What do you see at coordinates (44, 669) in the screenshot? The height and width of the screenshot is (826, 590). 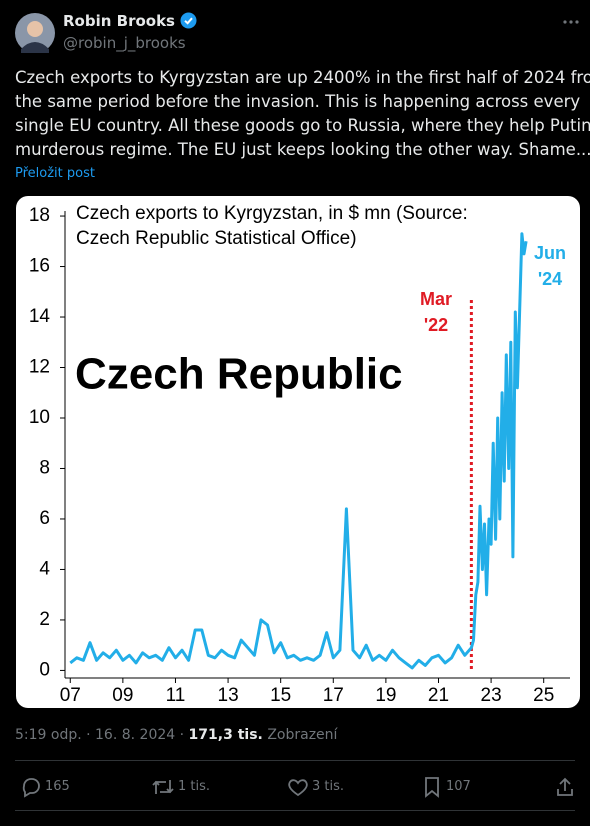 I see `y-tick-label: 0` at bounding box center [44, 669].